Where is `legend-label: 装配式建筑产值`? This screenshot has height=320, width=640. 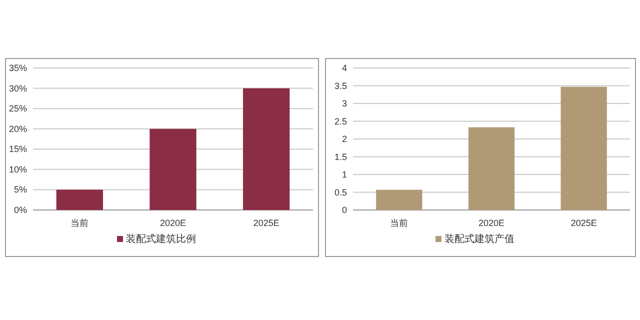
legend-label: 装配式建筑产值 is located at coordinates (479, 239).